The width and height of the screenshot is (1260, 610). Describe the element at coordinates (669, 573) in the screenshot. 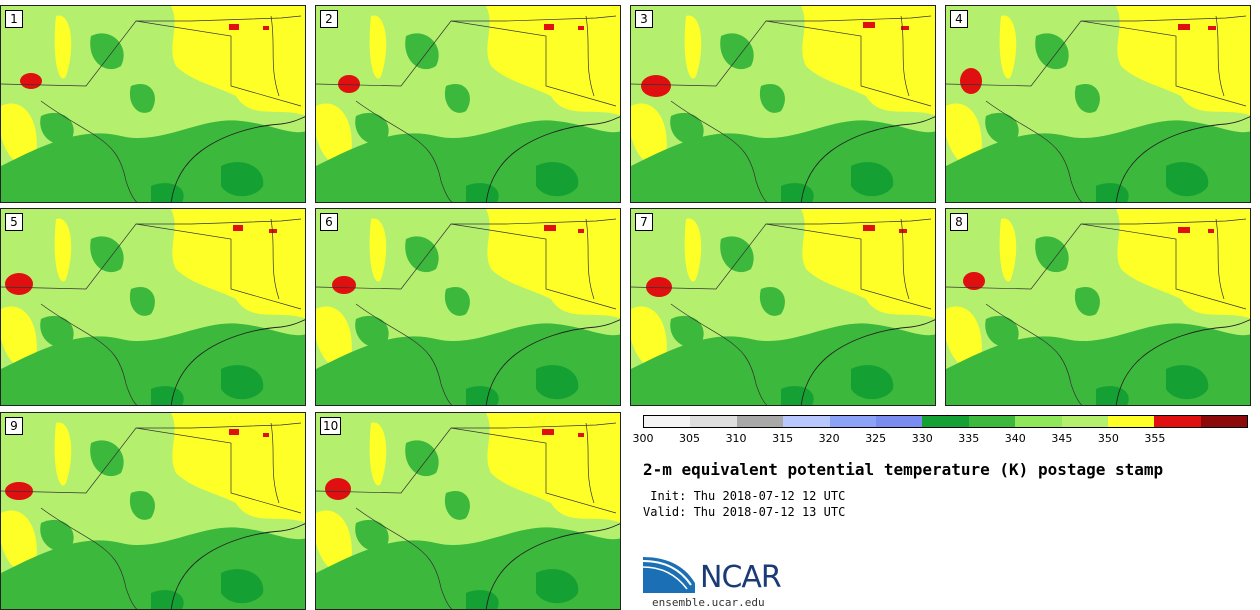

I see `ncar-logo-icon` at that location.